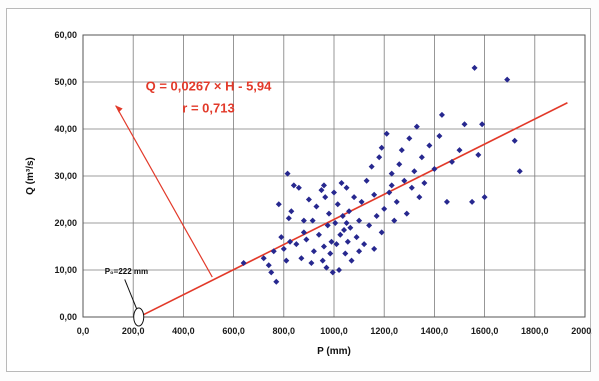  What do you see at coordinates (233, 331) in the screenshot?
I see `x-tick-label: 600,0` at bounding box center [233, 331].